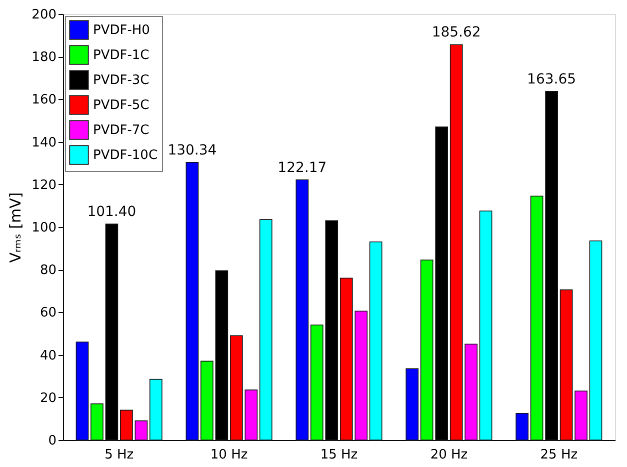 Image resolution: width=627 pixels, height=467 pixels. I want to click on legend-label: PVDF-3C, so click(121, 80).